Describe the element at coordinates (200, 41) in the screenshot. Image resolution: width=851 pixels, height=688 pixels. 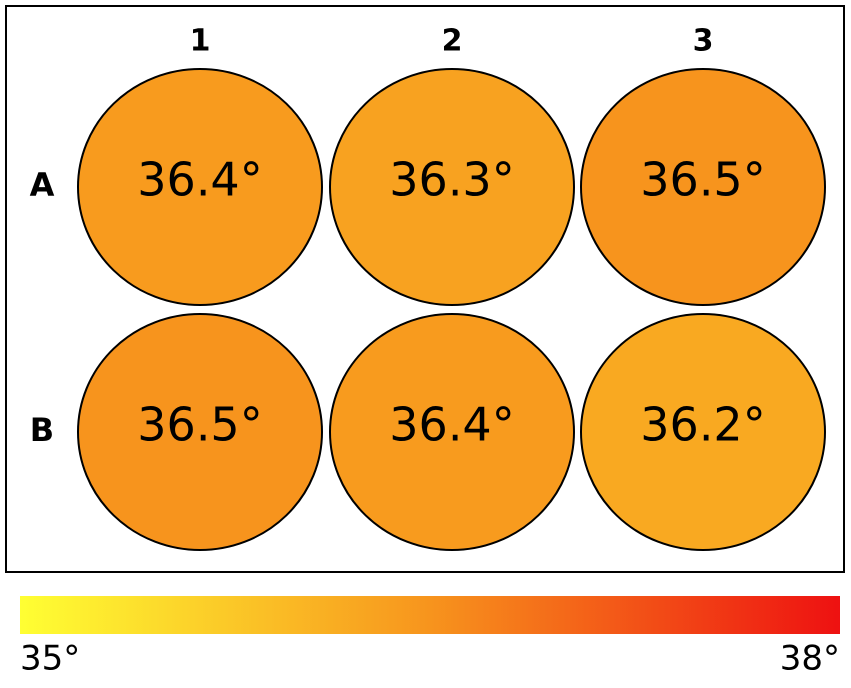
I see `column-label: 1` at that location.